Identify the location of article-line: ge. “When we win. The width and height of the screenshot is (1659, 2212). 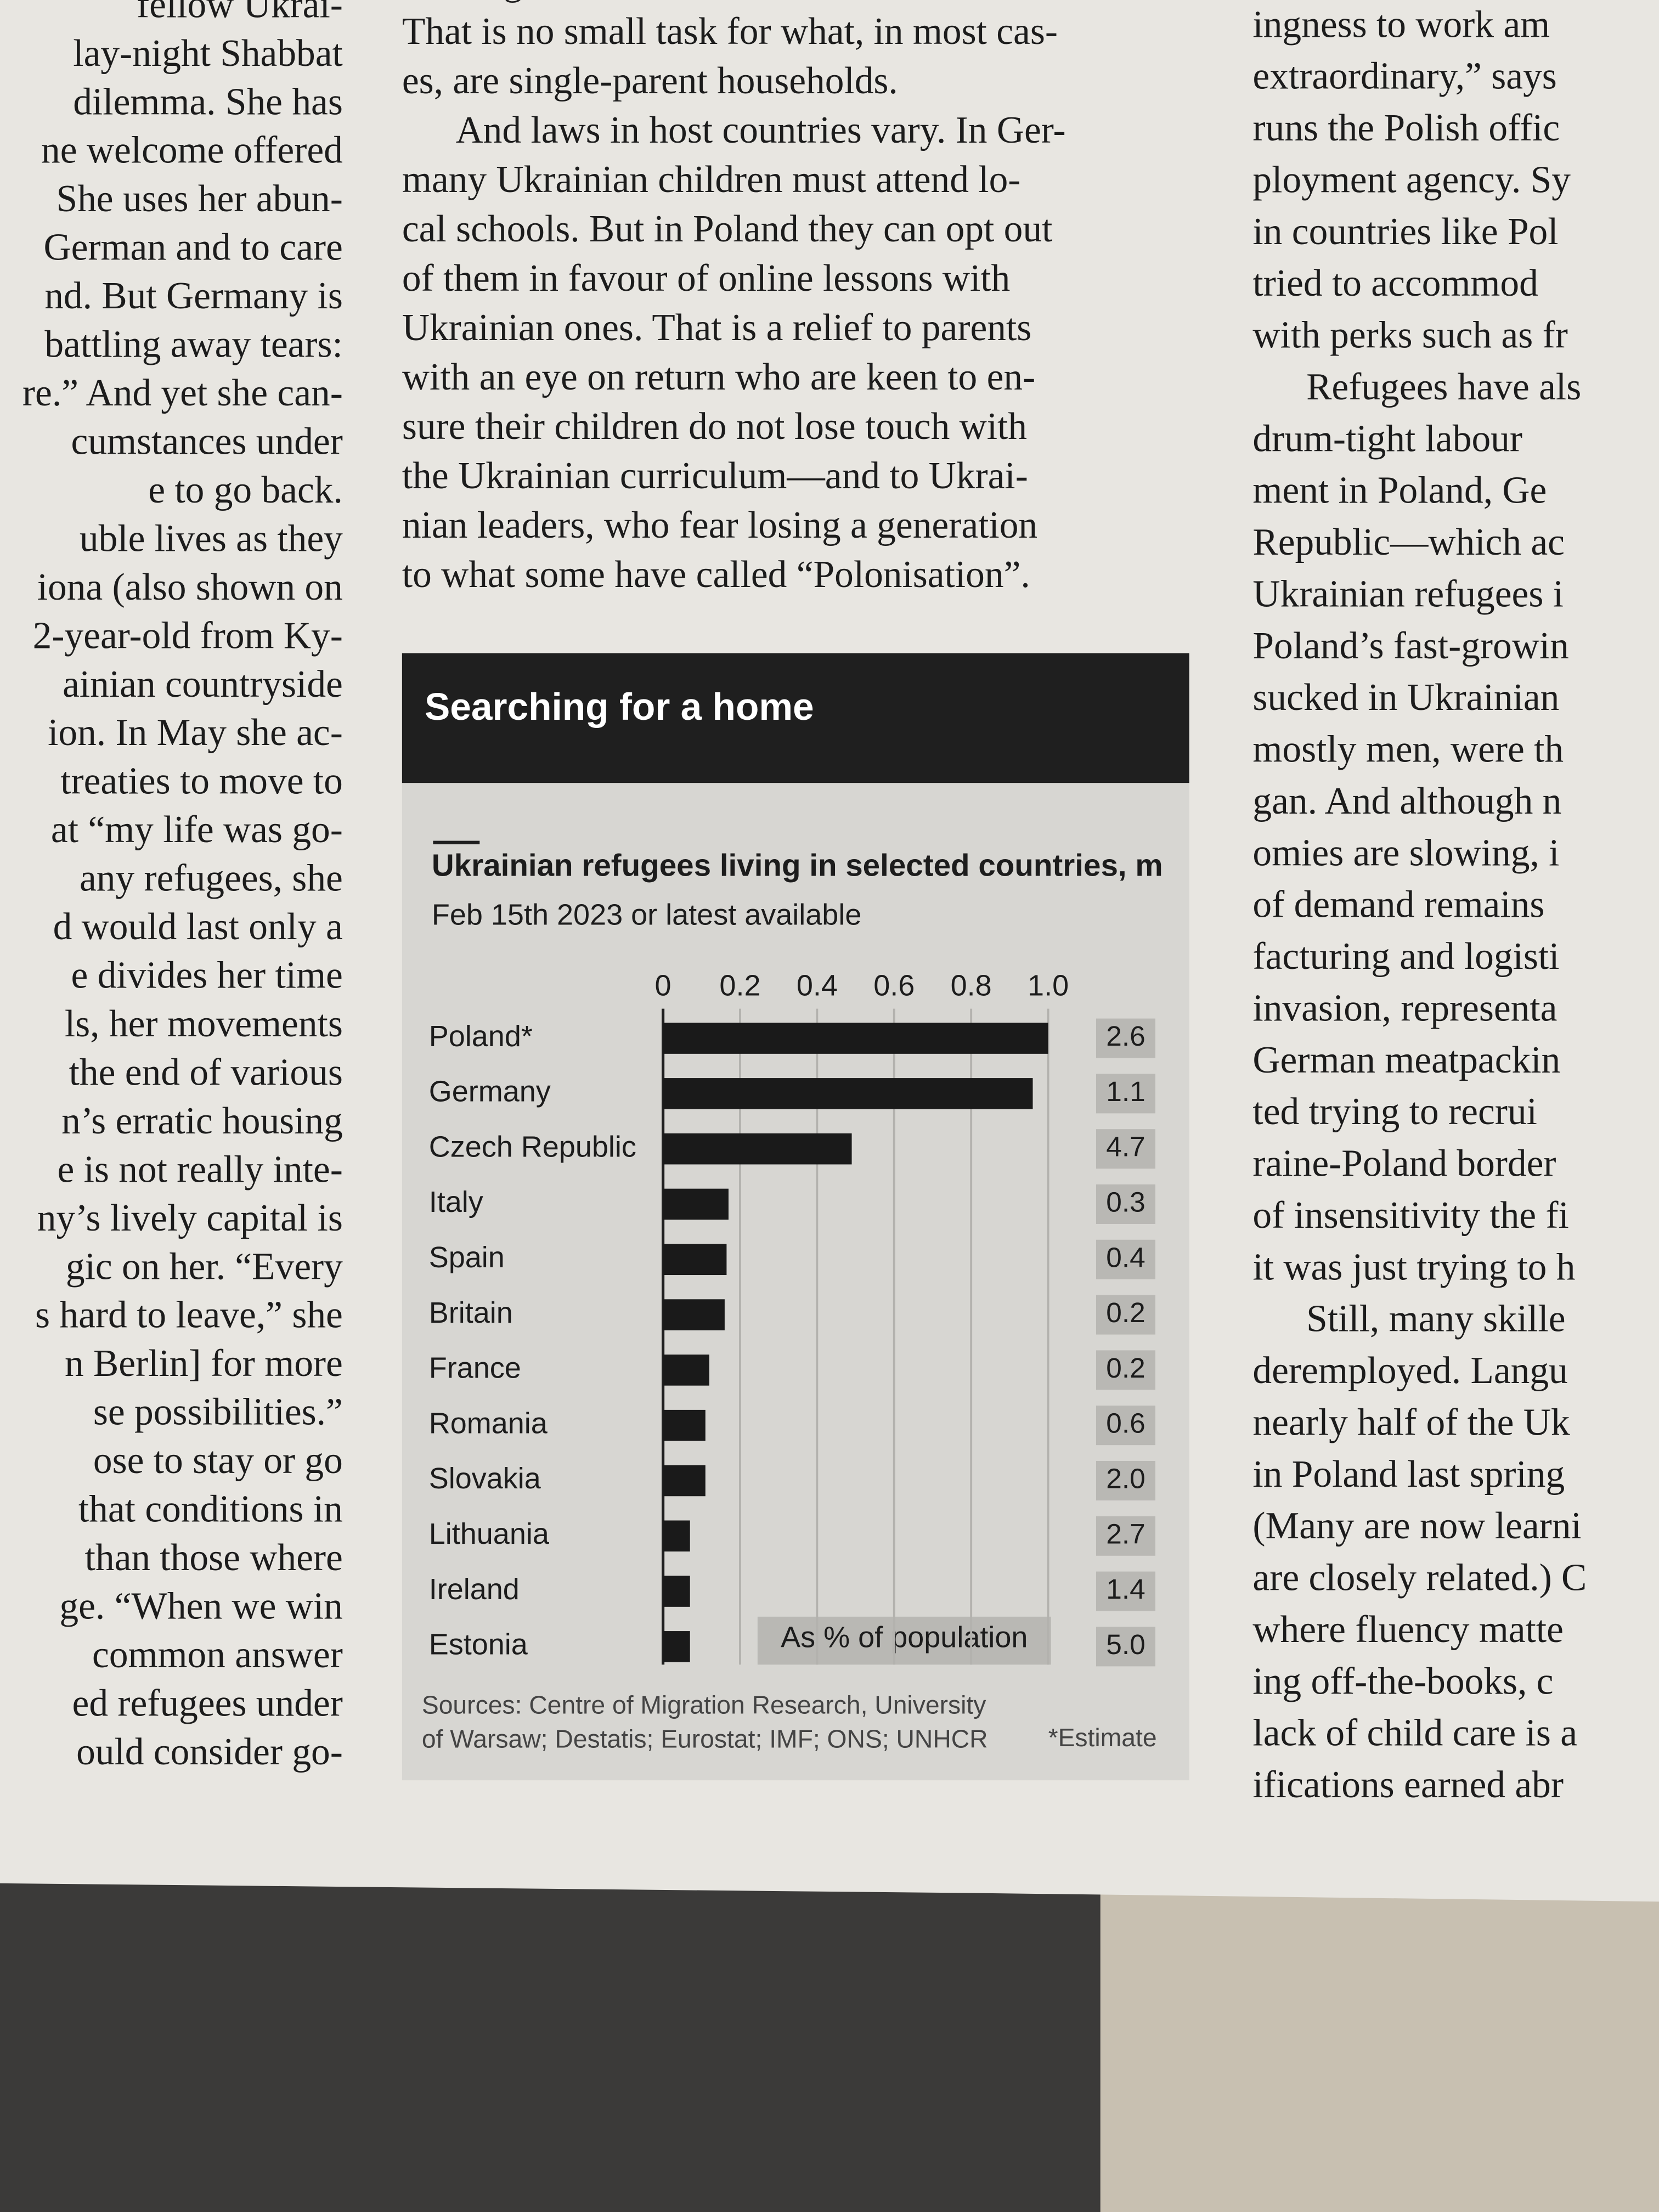
(201, 1606).